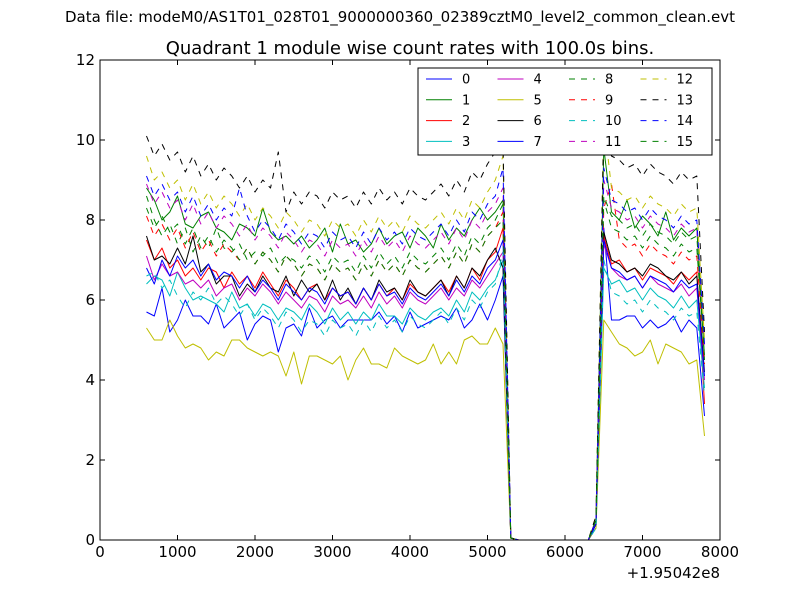 This screenshot has width=800, height=600. Describe the element at coordinates (565, 552) in the screenshot. I see `x-tick-label: 6000` at that location.